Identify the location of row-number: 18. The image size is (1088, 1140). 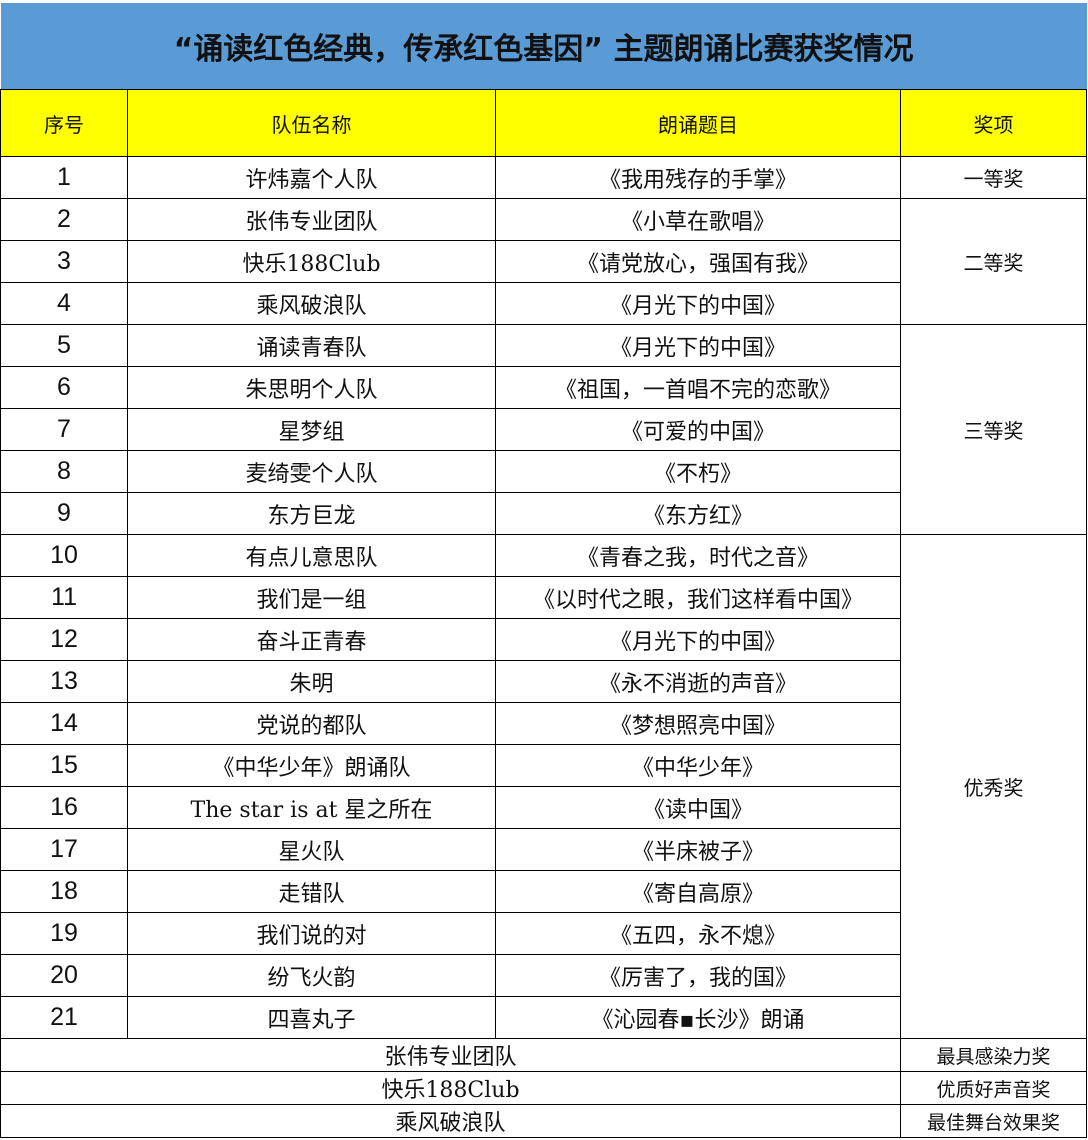
(64, 891).